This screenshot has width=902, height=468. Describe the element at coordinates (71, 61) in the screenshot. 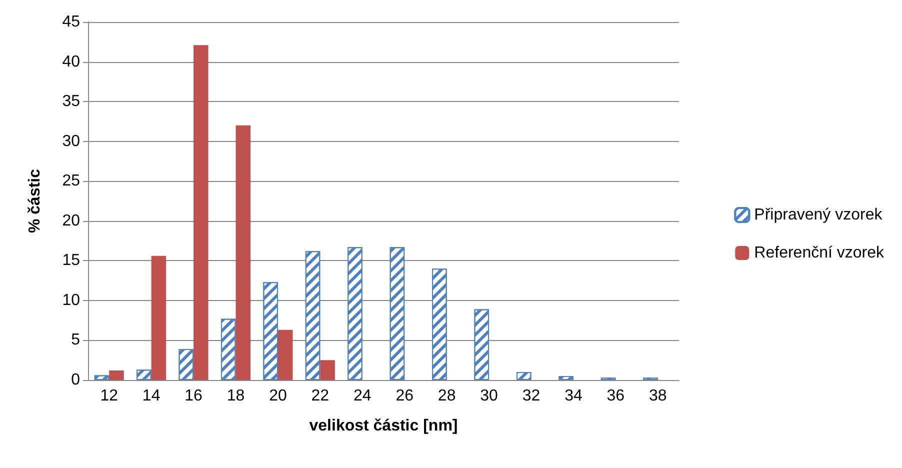

I see `y-tick-label: 40` at that location.